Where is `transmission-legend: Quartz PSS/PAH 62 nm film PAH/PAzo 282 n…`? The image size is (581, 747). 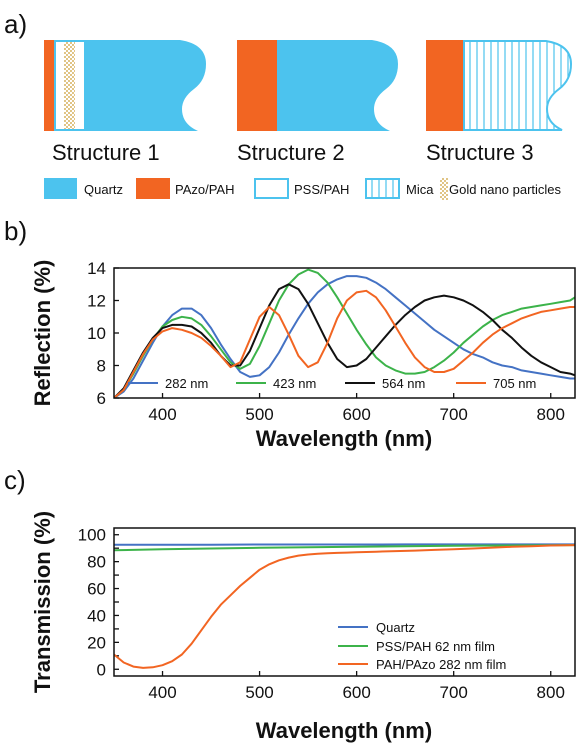
transmission-legend: Quartz PSS/PAH 62 nm film PAH/PAzo 282 n… is located at coordinates (422, 646).